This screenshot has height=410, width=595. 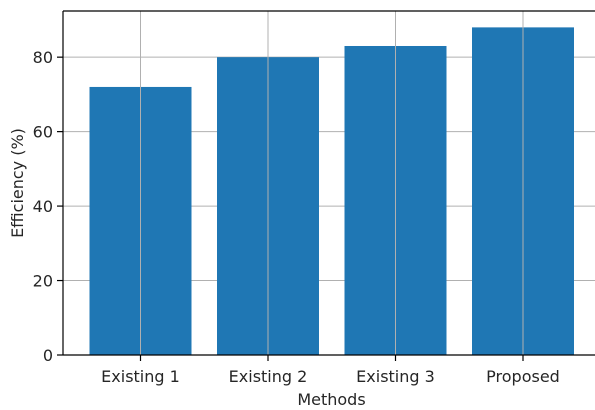 I want to click on y-tick-label: 20, so click(x=43, y=281).